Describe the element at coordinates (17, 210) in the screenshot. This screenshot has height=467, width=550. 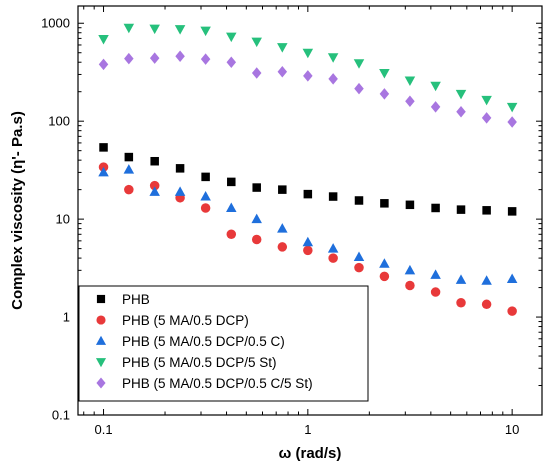
I see `y-axis-title: Complex viscosity (η'- Pa.s)` at that location.